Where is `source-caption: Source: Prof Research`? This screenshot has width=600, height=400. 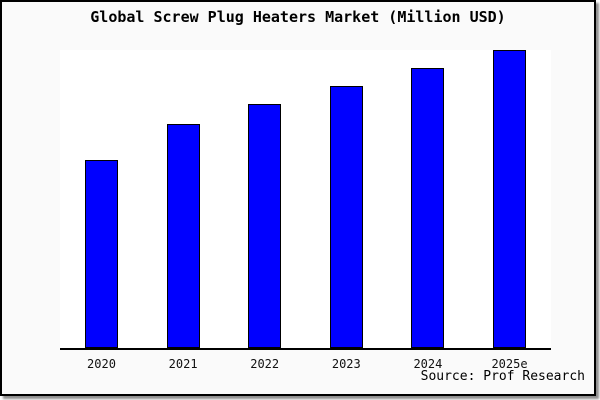
source-caption: Source: Prof Research is located at coordinates (502, 376).